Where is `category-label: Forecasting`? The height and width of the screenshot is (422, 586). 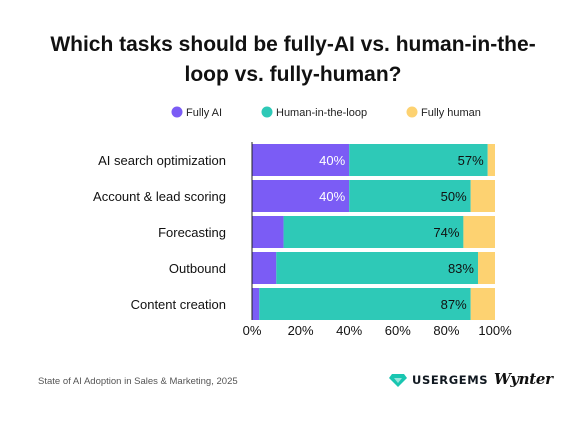
category-label: Forecasting is located at coordinates (192, 232).